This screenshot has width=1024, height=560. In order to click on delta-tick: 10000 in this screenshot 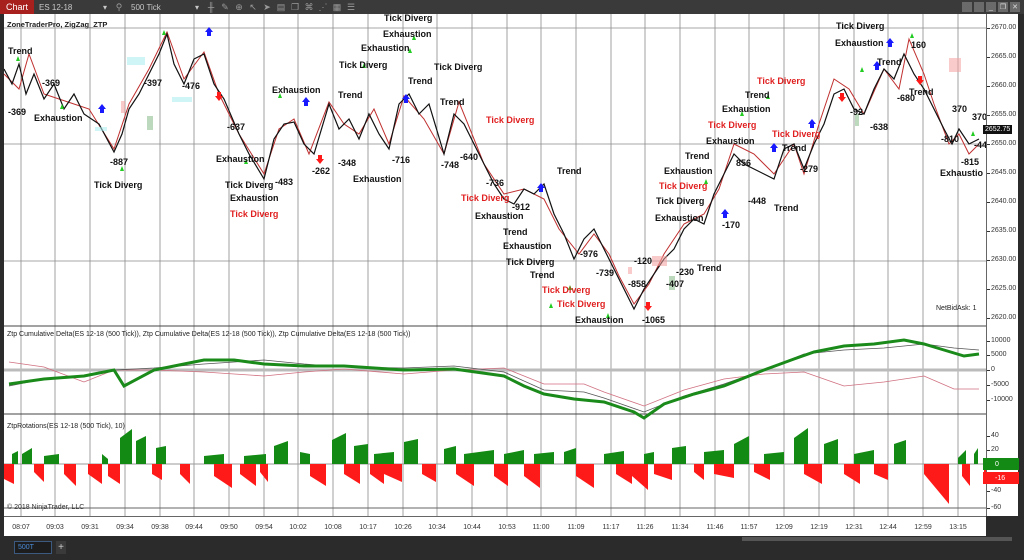, I will do `click(1001, 340)`.